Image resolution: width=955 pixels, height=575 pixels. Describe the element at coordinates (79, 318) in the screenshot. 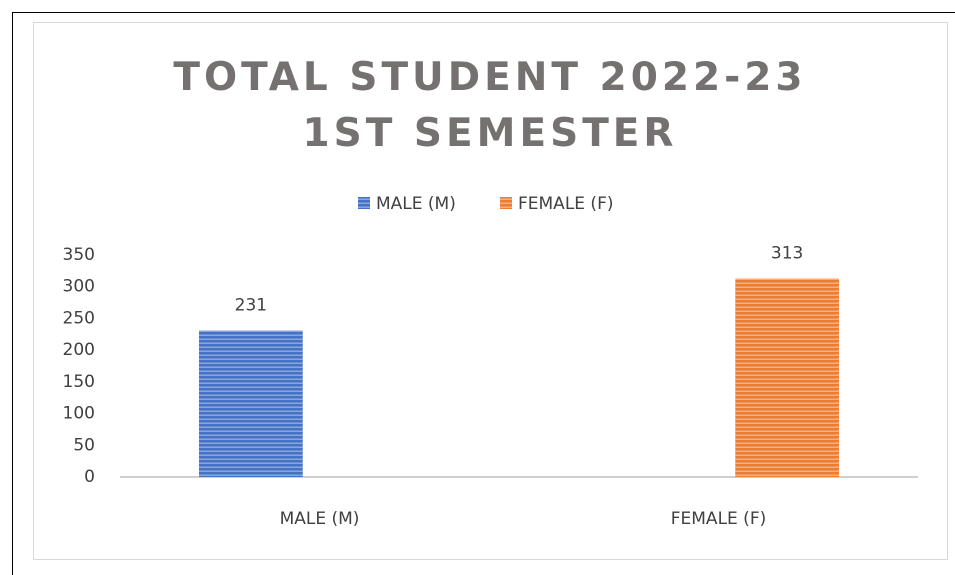

I see `y-tick-label: 250` at that location.